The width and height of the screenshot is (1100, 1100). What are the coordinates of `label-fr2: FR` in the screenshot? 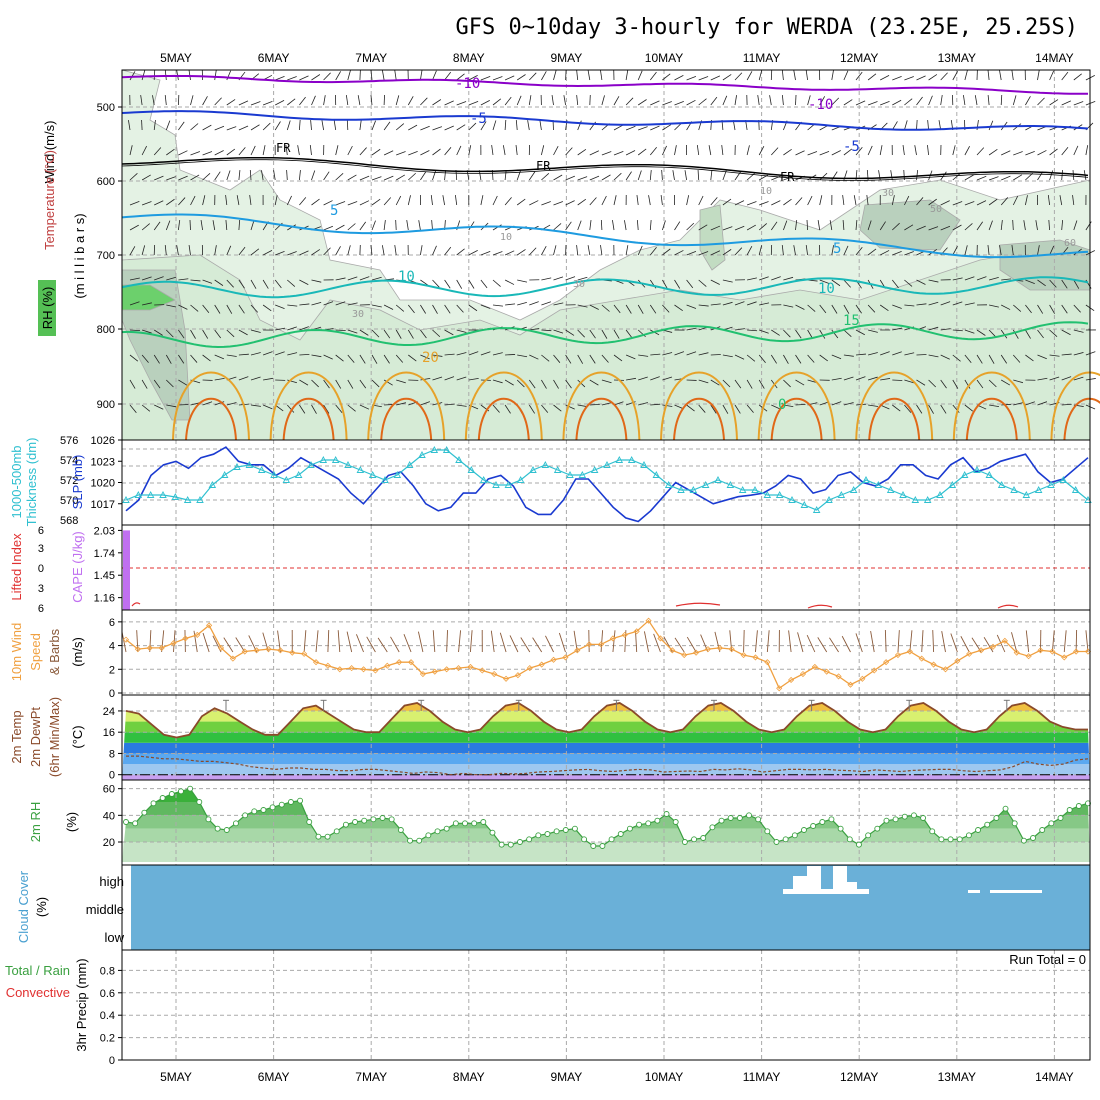 It's located at (543, 166).